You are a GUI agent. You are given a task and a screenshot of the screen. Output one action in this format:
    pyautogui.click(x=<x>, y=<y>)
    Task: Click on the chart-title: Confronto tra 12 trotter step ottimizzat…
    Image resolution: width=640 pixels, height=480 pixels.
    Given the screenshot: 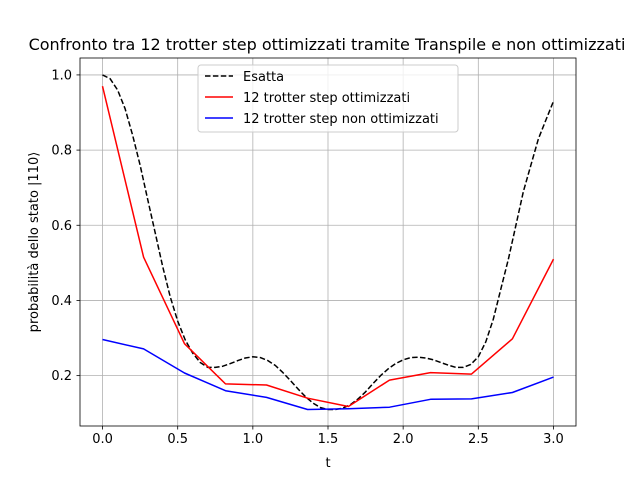 What is the action you would take?
    pyautogui.click(x=327, y=44)
    